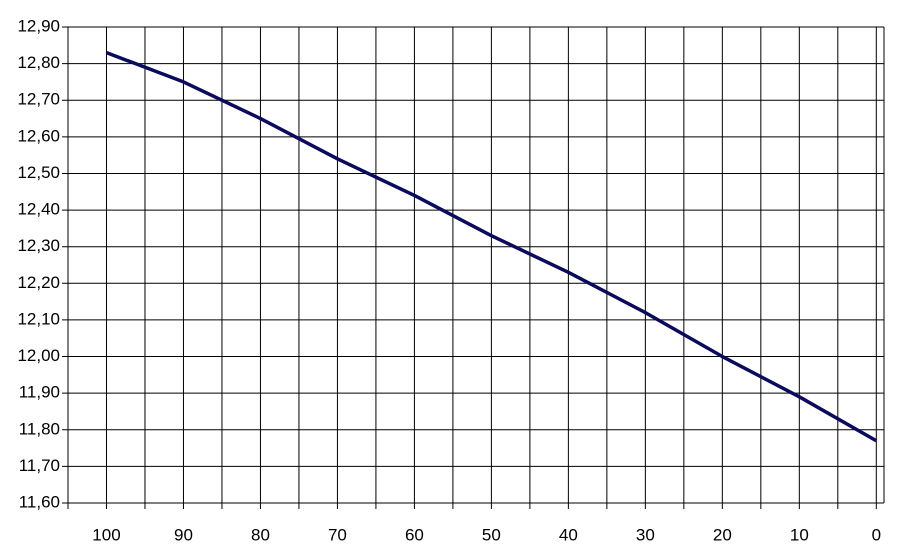 The image size is (898, 550). What do you see at coordinates (38, 355) in the screenshot?
I see `y-tick-label: 12,00` at bounding box center [38, 355].